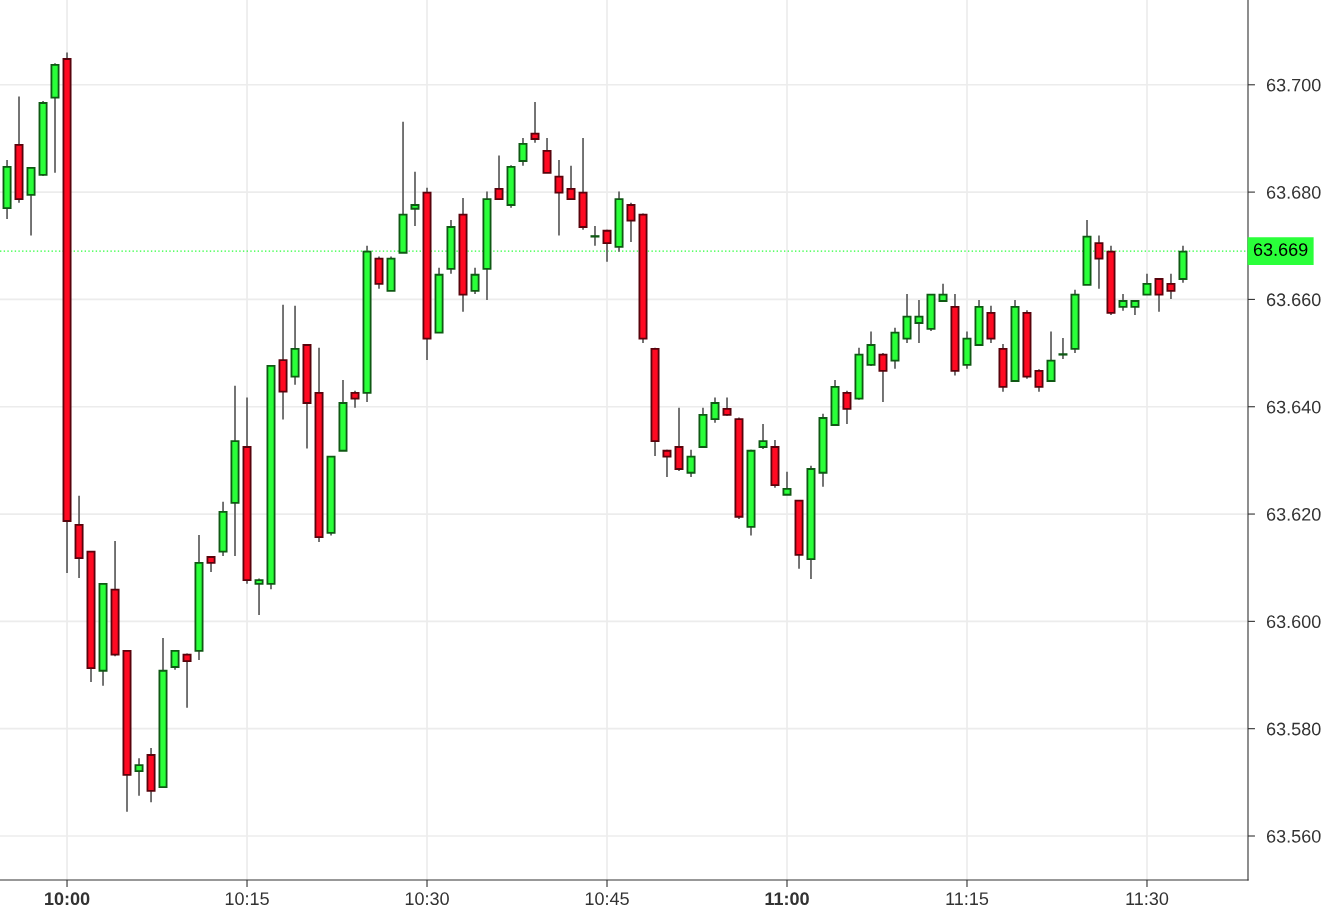  I want to click on x-tick-label: 10:30, so click(427, 899).